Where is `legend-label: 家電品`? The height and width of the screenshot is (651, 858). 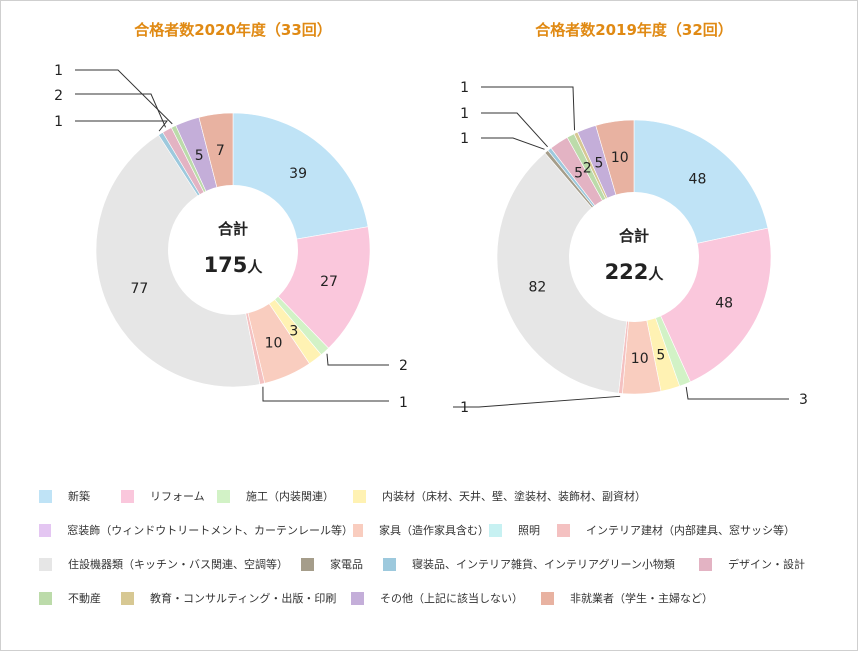 legend-label: 家電品 is located at coordinates (346, 564).